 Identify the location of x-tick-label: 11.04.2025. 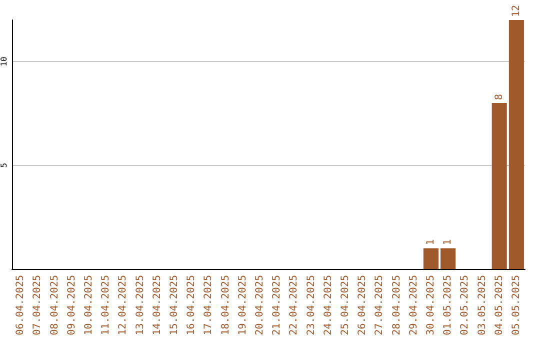
(106, 305).